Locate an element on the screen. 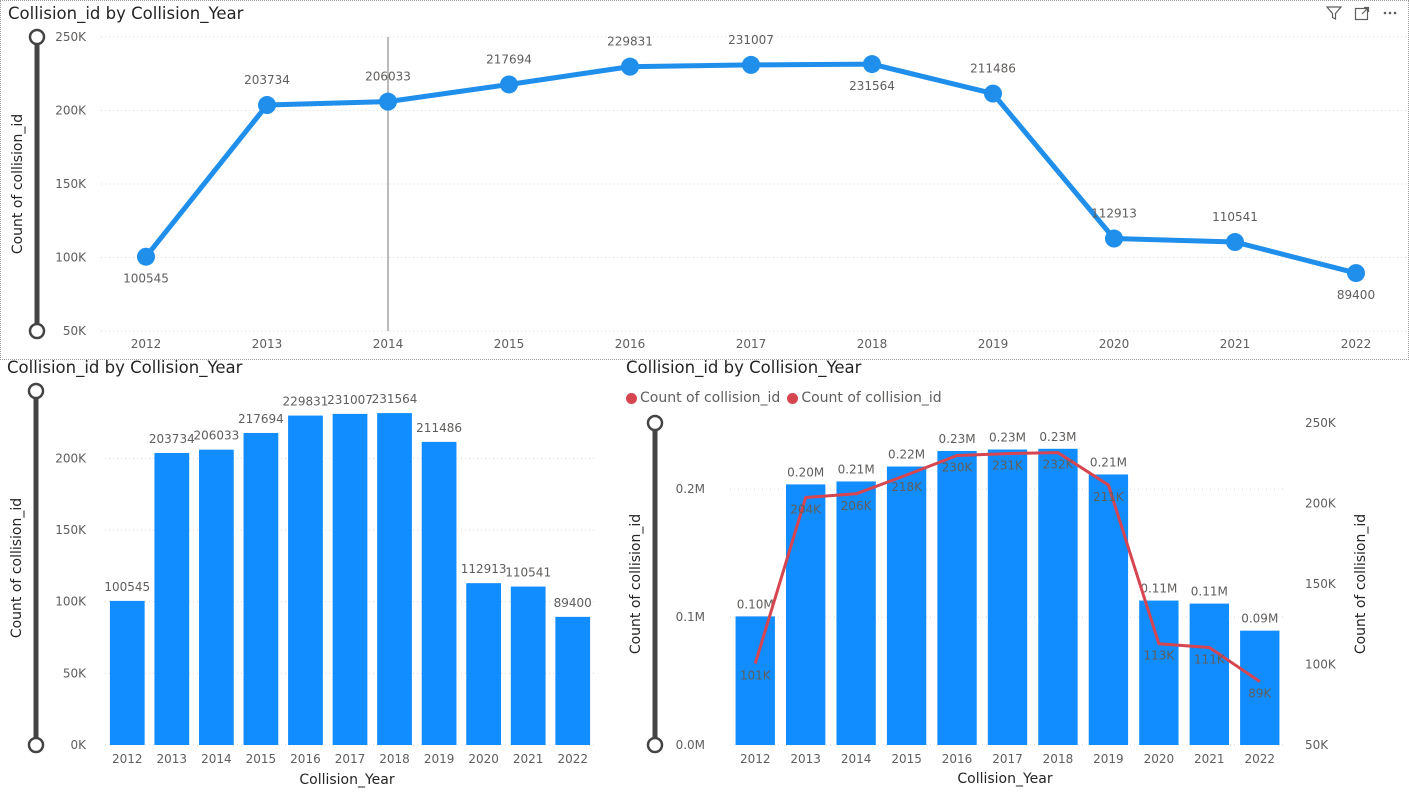  combo-x-tick-label: 2019 is located at coordinates (1108, 759).